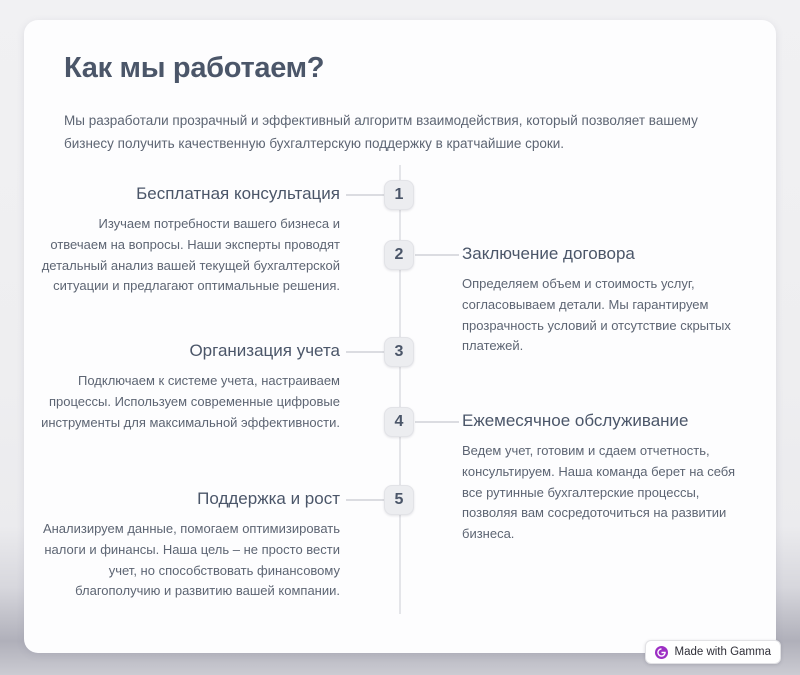  I want to click on step-2-number-badge: 2, so click(399, 255).